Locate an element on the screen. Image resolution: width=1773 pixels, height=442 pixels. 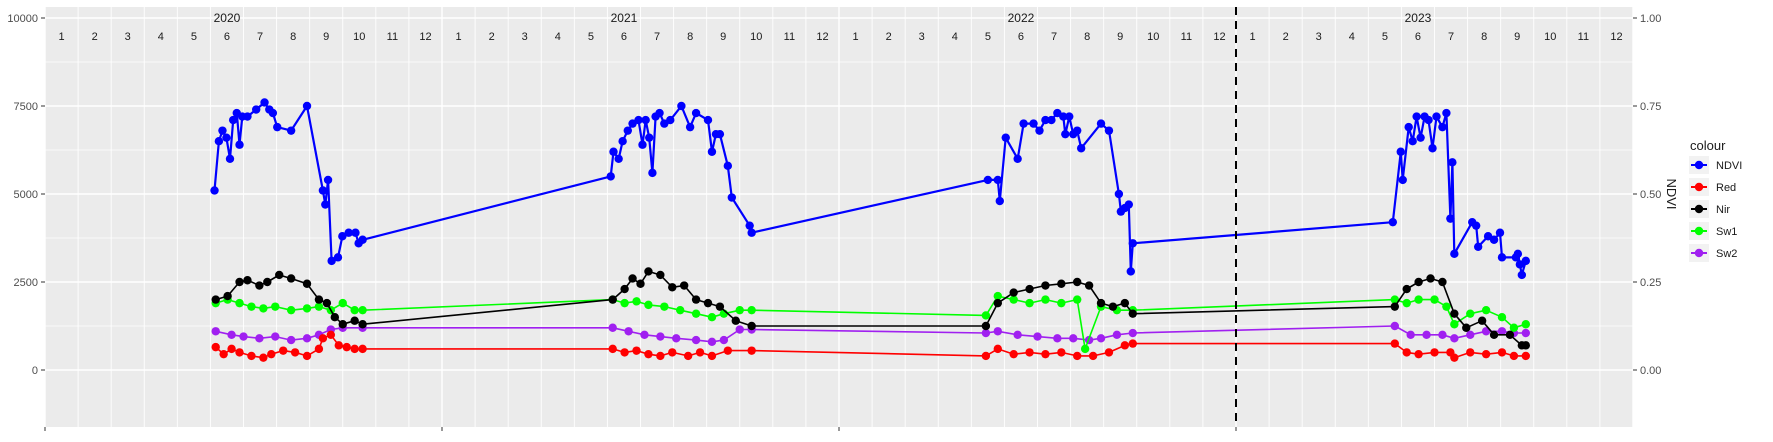
month-label: 11 is located at coordinates (392, 37).